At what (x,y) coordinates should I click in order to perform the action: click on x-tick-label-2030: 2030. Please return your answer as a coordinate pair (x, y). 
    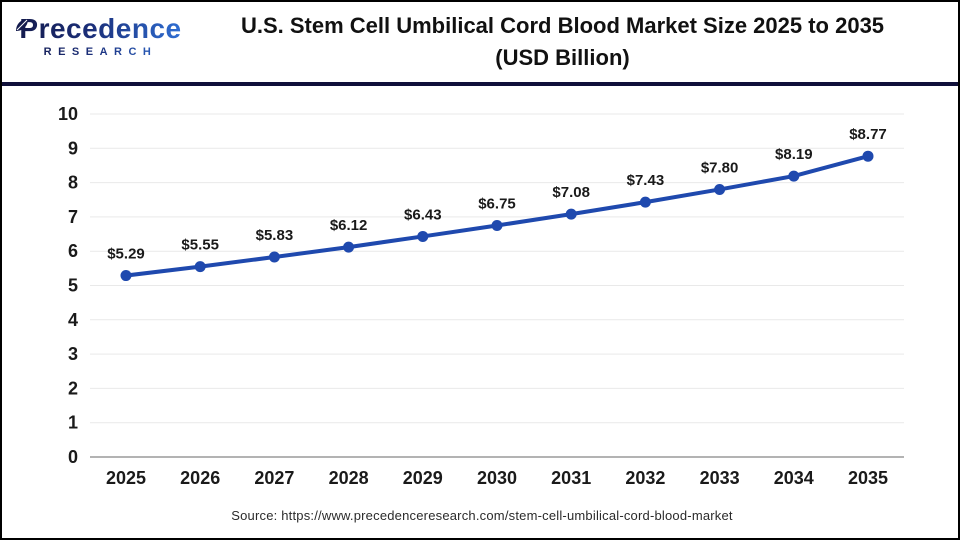
    Looking at the image, I should click on (497, 478).